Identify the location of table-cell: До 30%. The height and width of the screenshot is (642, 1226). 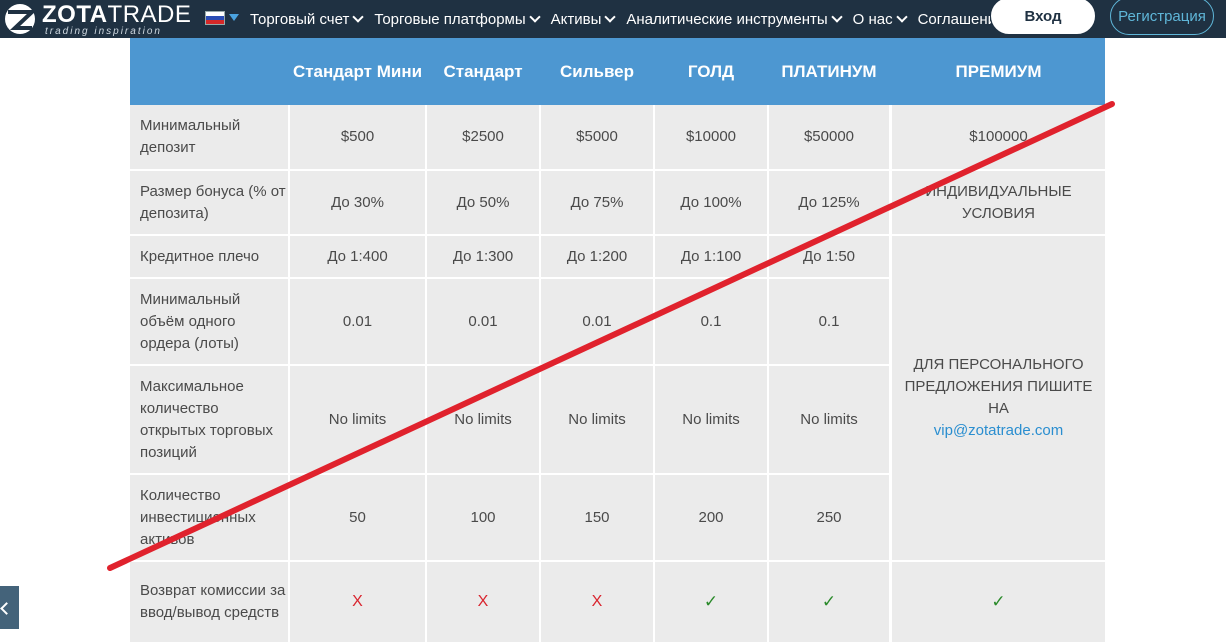
(357, 202).